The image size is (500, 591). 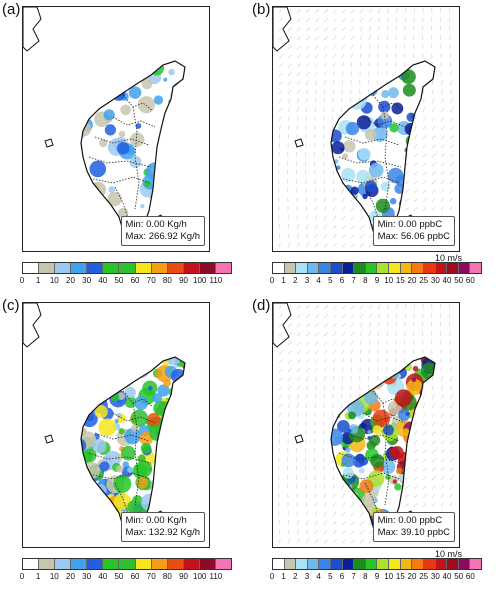 I want to click on colorbar-tick-label: 20, so click(x=70, y=576).